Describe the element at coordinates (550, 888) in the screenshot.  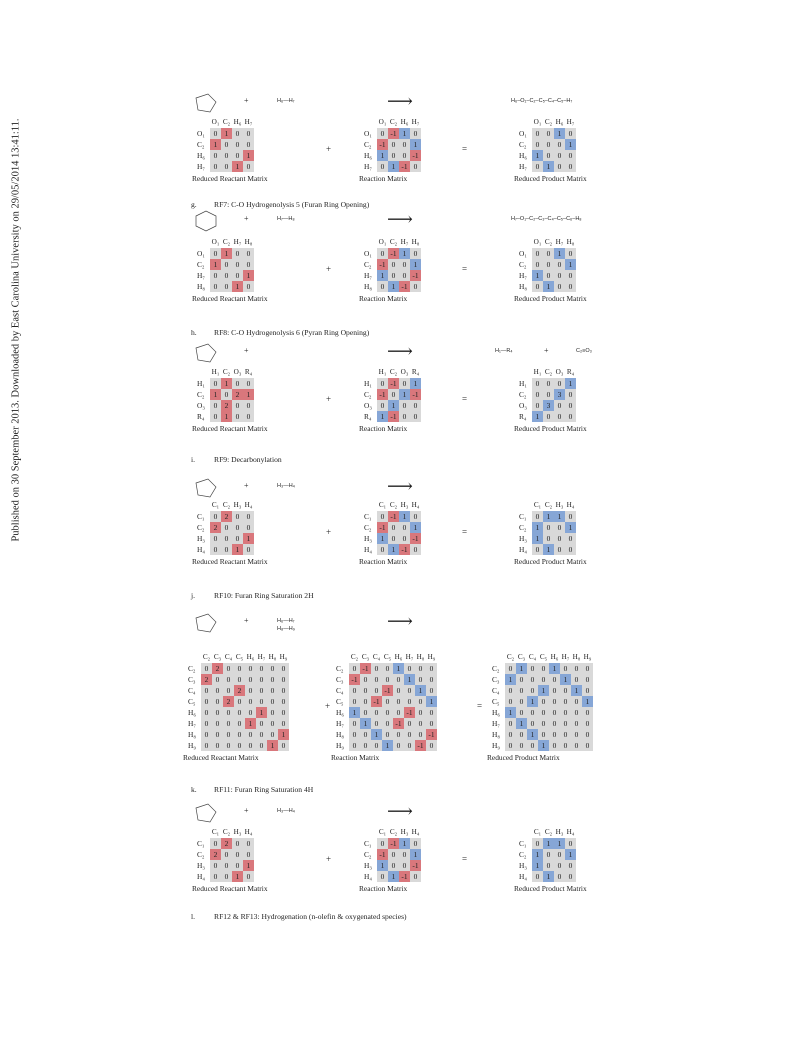
I see `matrix-title: Reduced Product Matrix` at that location.